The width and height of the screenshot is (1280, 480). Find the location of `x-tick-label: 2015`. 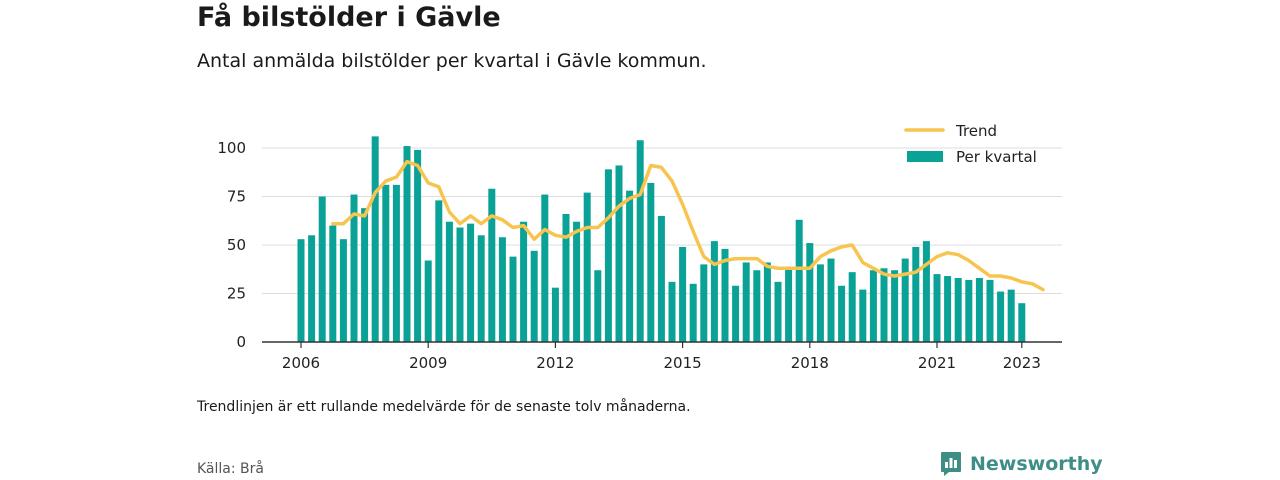

x-tick-label: 2015 is located at coordinates (683, 363).